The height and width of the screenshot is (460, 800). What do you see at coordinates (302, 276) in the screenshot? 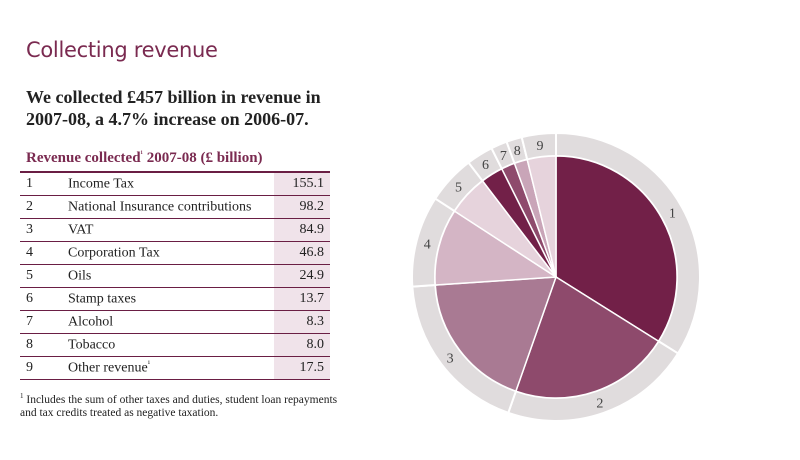
I see `row-value: 24.9` at bounding box center [302, 276].